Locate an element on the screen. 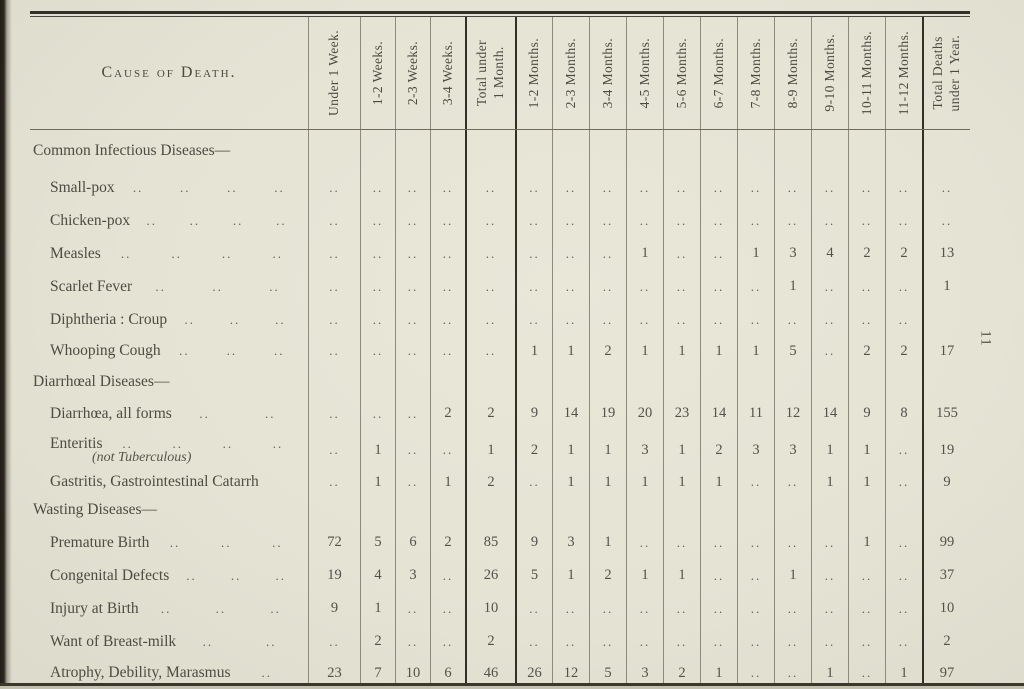  column-header: Total Deaths under 1 Year. is located at coordinates (946, 73).